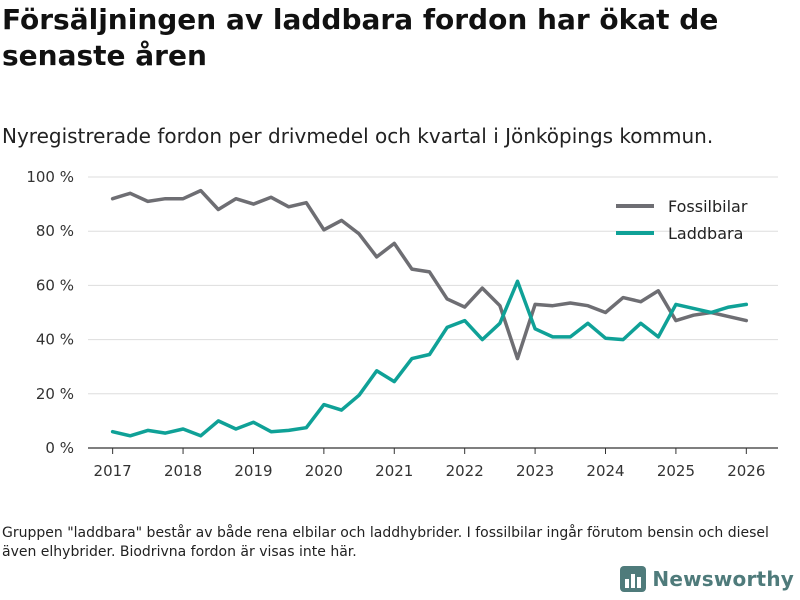  What do you see at coordinates (253, 471) in the screenshot?
I see `x-tick-label: 2019` at bounding box center [253, 471].